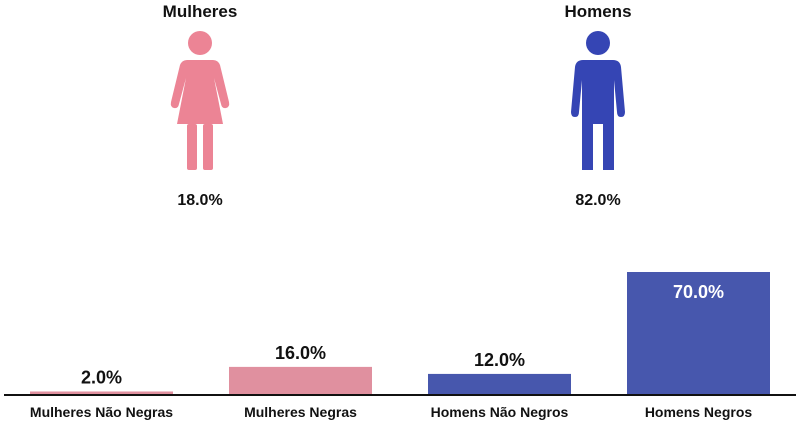 The image size is (800, 426). Describe the element at coordinates (300, 412) in the screenshot. I see `category-label-2: Mulheres Negras` at that location.